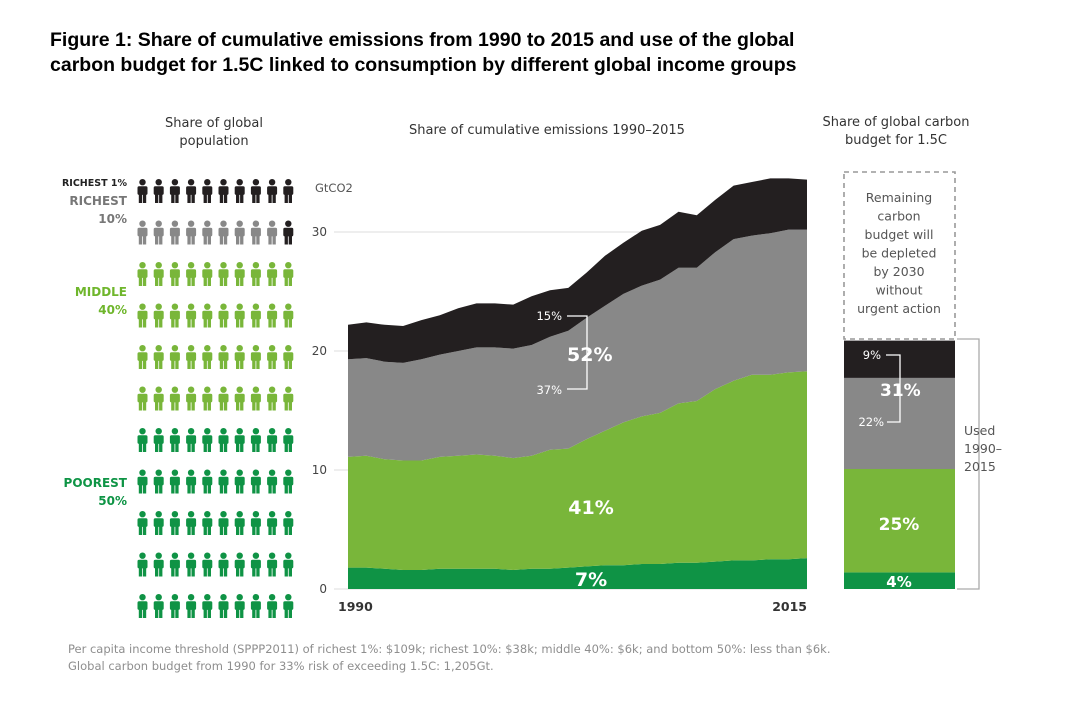  What do you see at coordinates (355, 606) in the screenshot?
I see `x-tick-label: 1990` at bounding box center [355, 606].